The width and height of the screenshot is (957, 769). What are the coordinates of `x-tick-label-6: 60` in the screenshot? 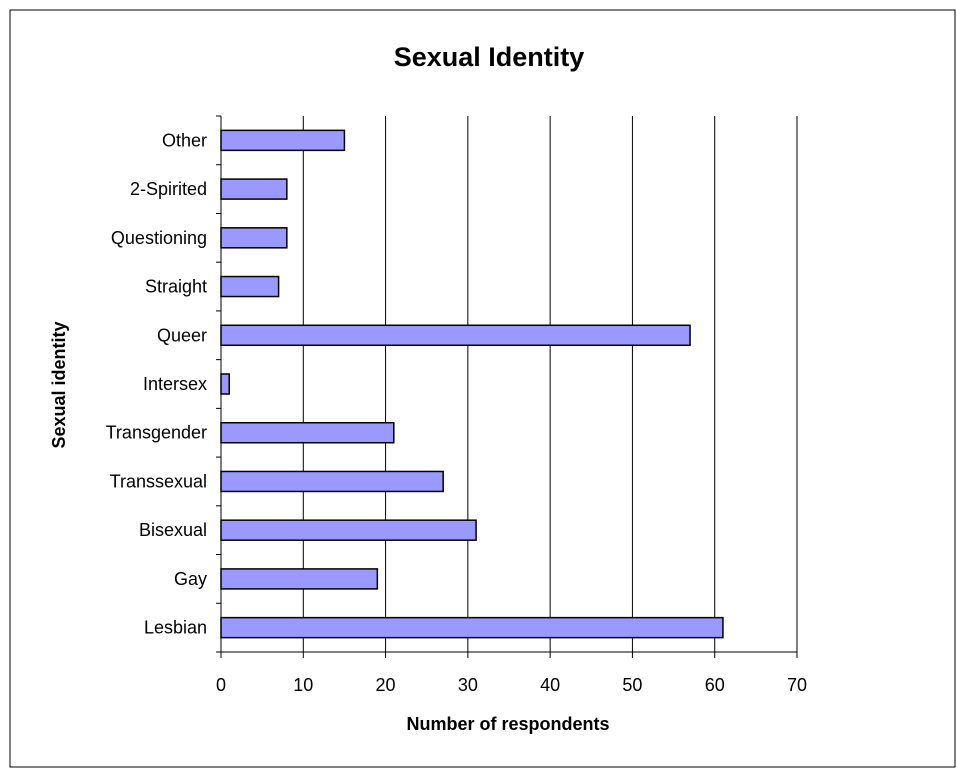 It's located at (715, 685).